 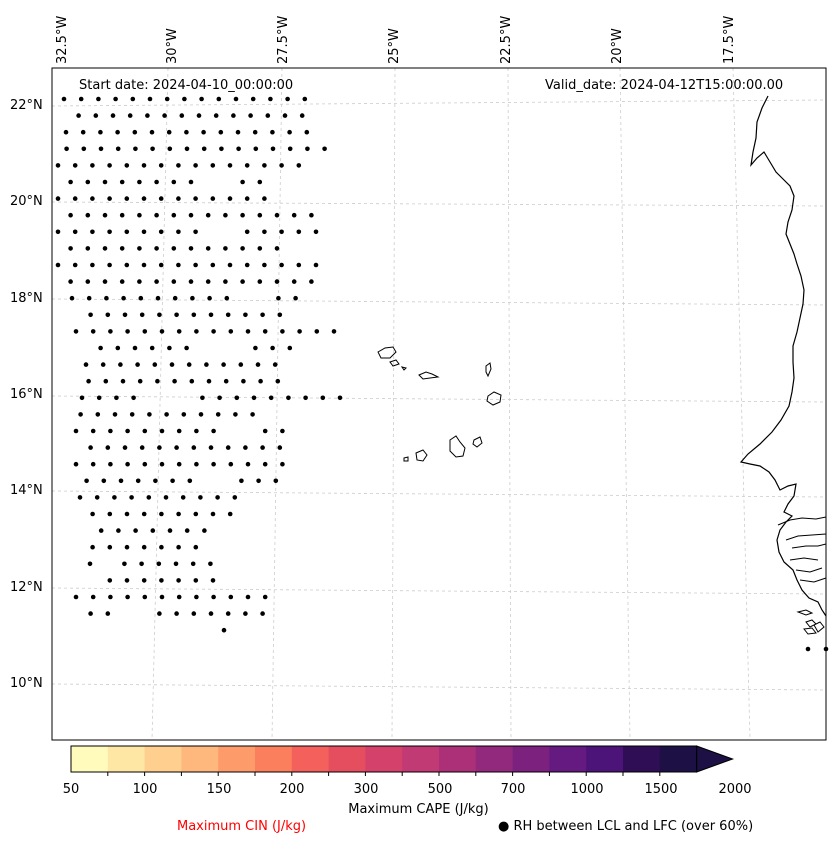 I want to click on colorbar-title: Maximum CAPE (J/kg), so click(x=418, y=809).